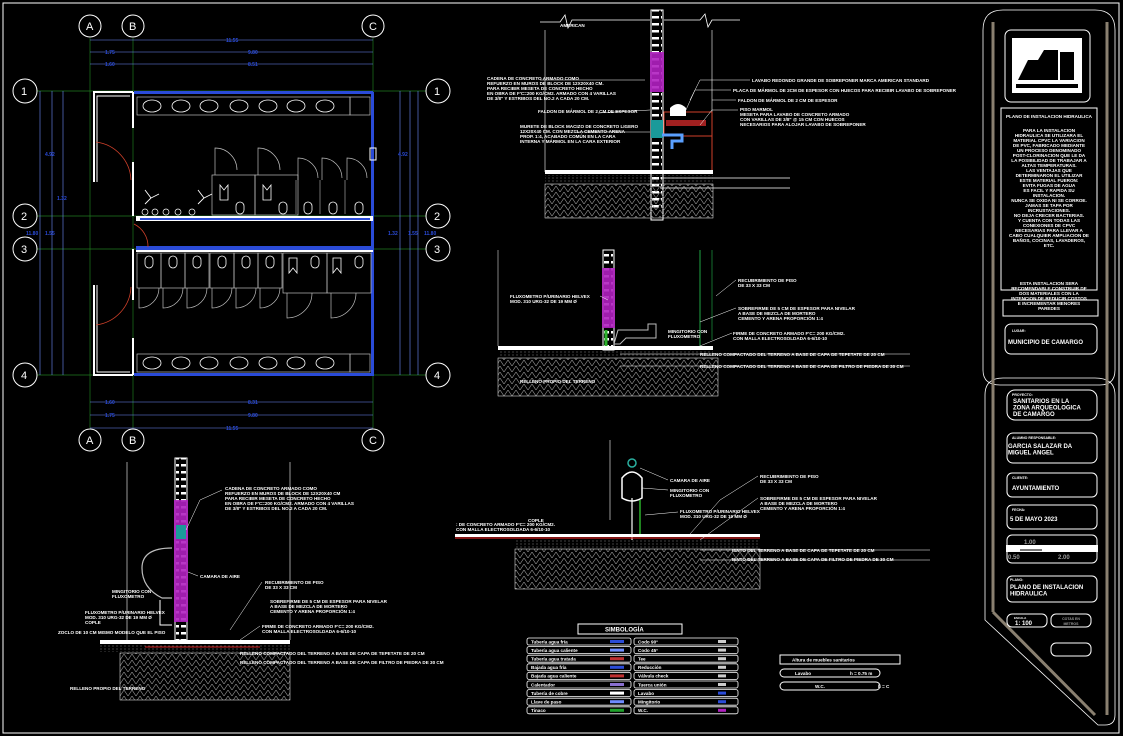 The height and width of the screenshot is (736, 1123). I want to click on urinal-icon, so click(155, 212).